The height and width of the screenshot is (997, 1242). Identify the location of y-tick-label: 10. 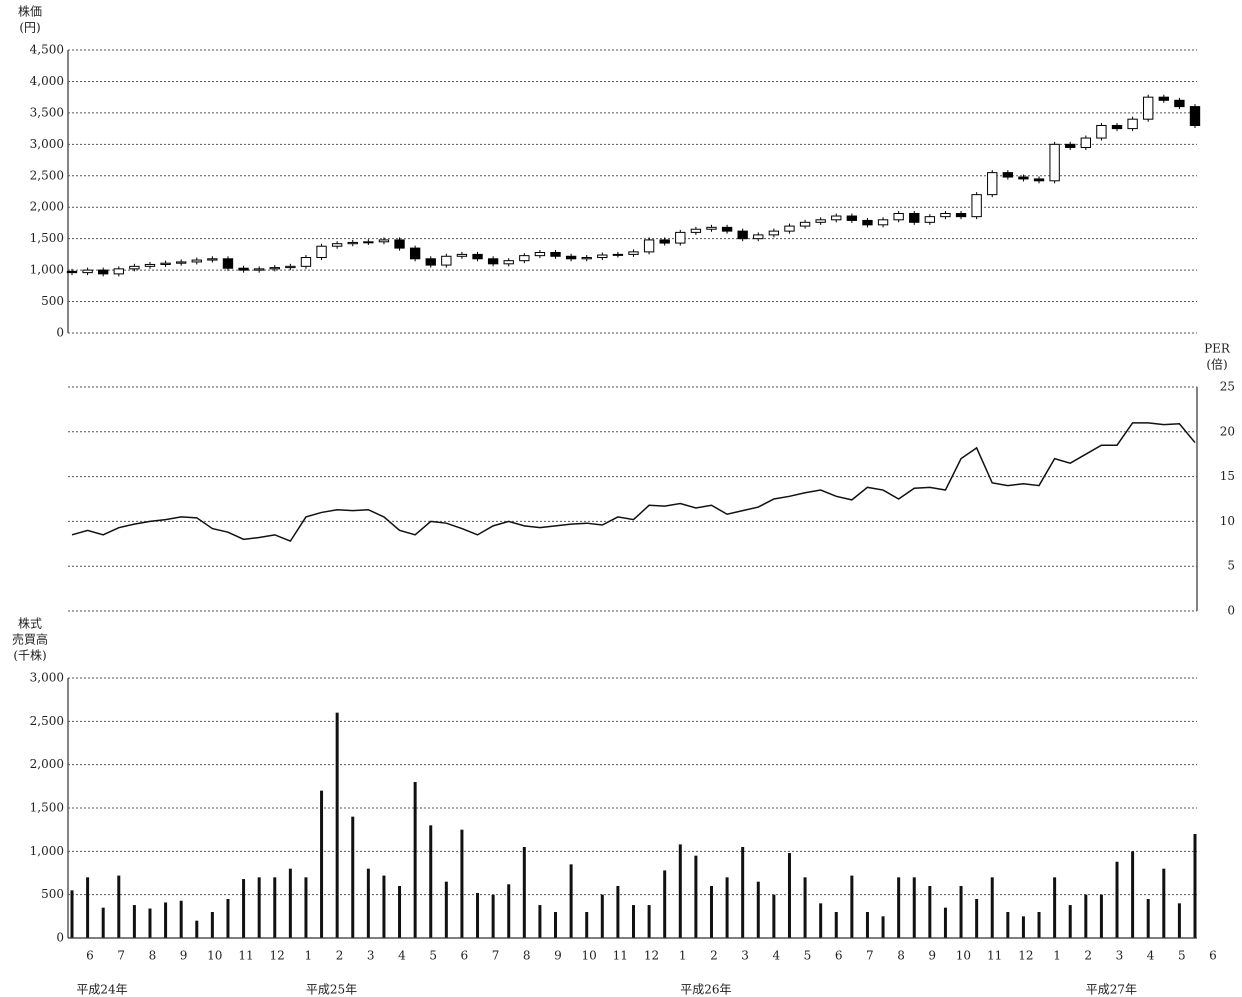
(1227, 521).